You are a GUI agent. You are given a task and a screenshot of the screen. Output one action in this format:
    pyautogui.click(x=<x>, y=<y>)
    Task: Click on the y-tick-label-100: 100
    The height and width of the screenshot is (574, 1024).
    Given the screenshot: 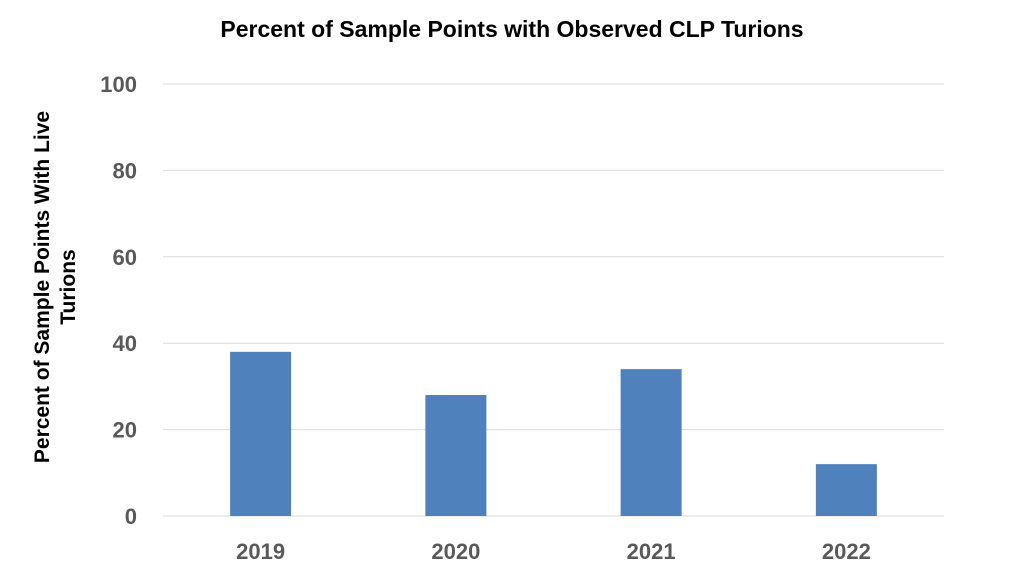 What is the action you would take?
    pyautogui.click(x=118, y=84)
    